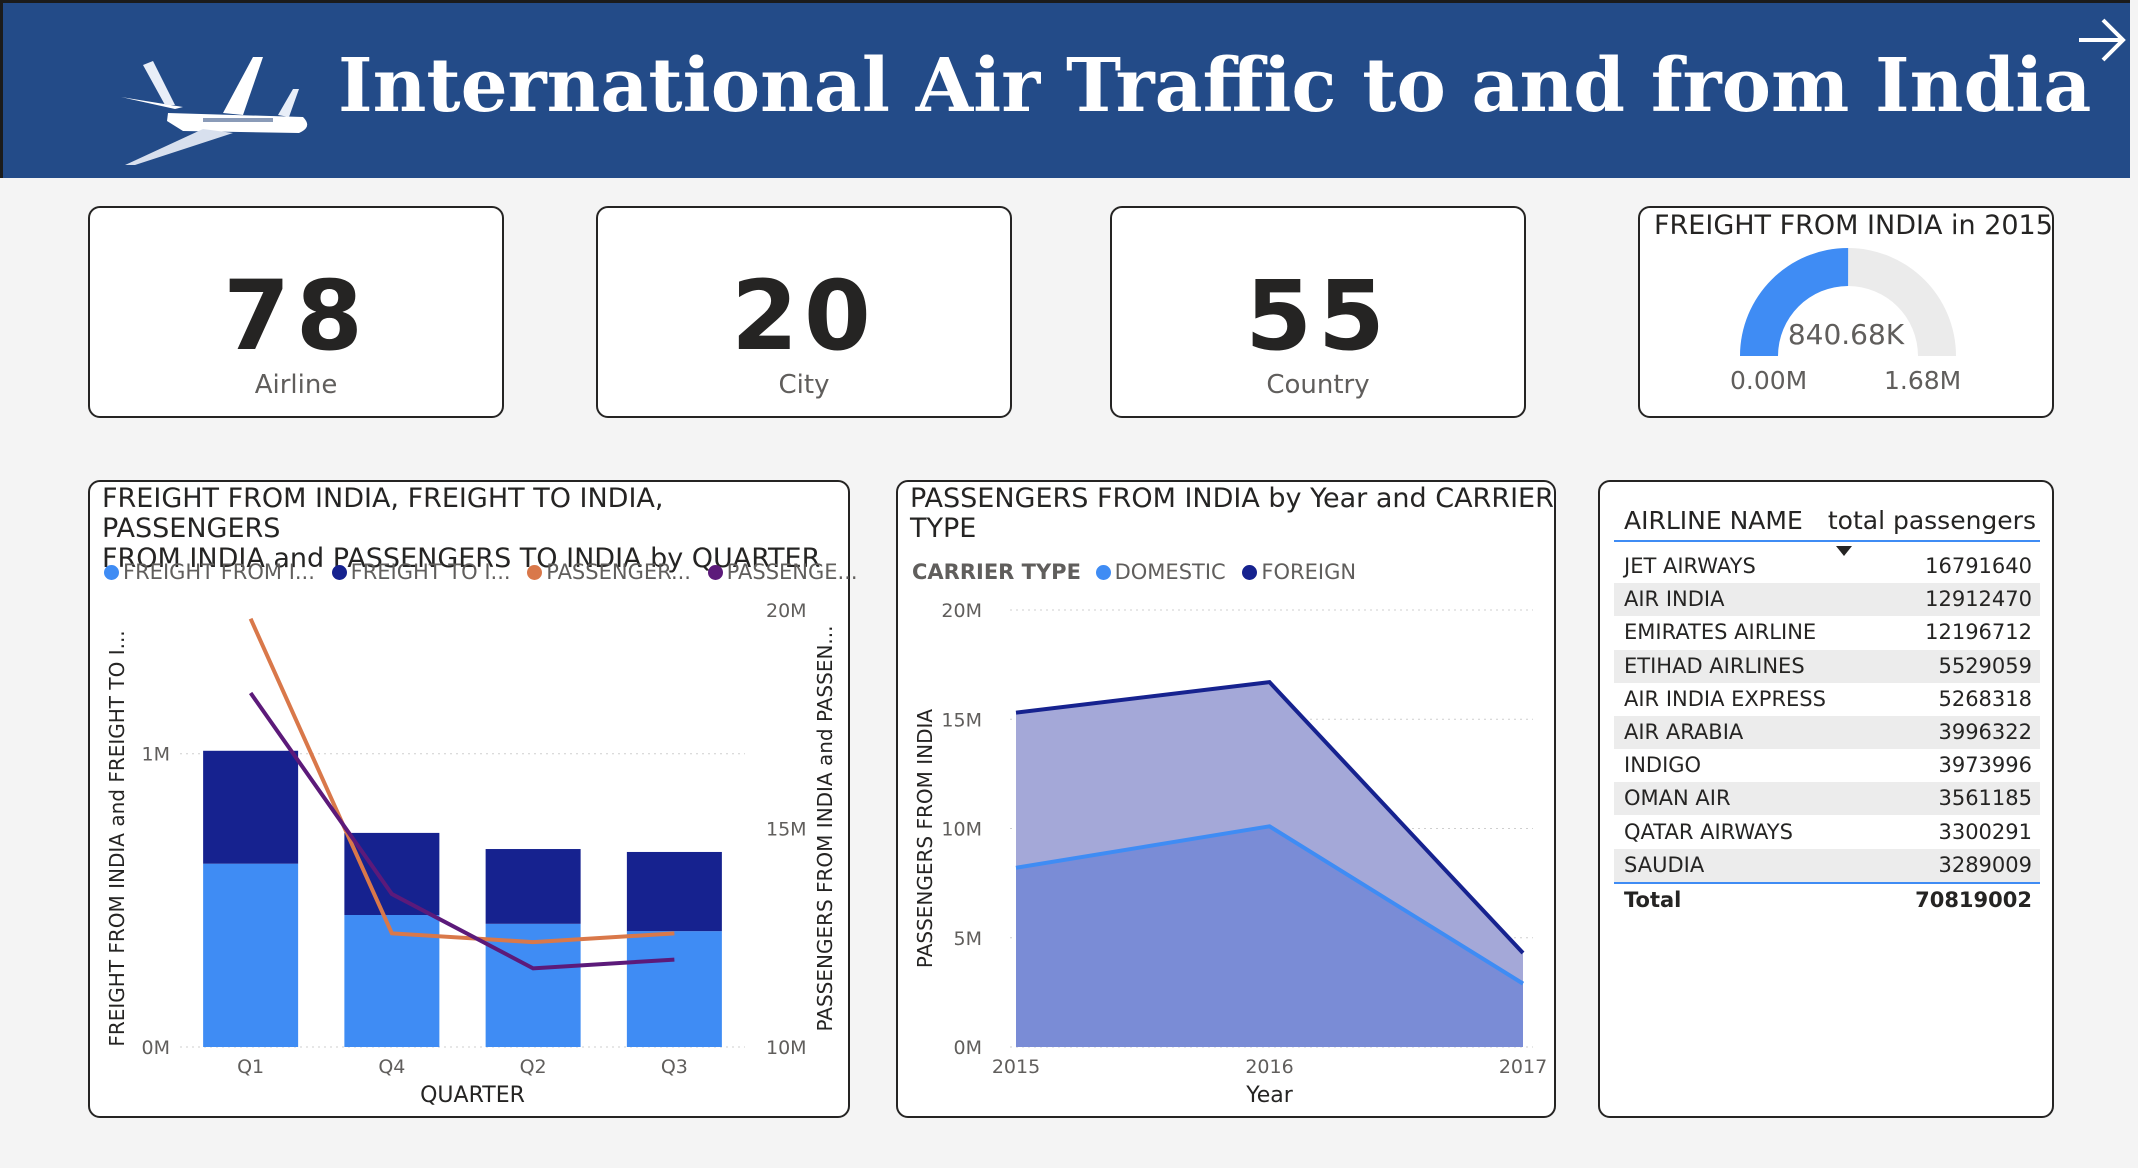  Describe the element at coordinates (1016, 1067) in the screenshot. I see `x-tick-label: 2015` at that location.